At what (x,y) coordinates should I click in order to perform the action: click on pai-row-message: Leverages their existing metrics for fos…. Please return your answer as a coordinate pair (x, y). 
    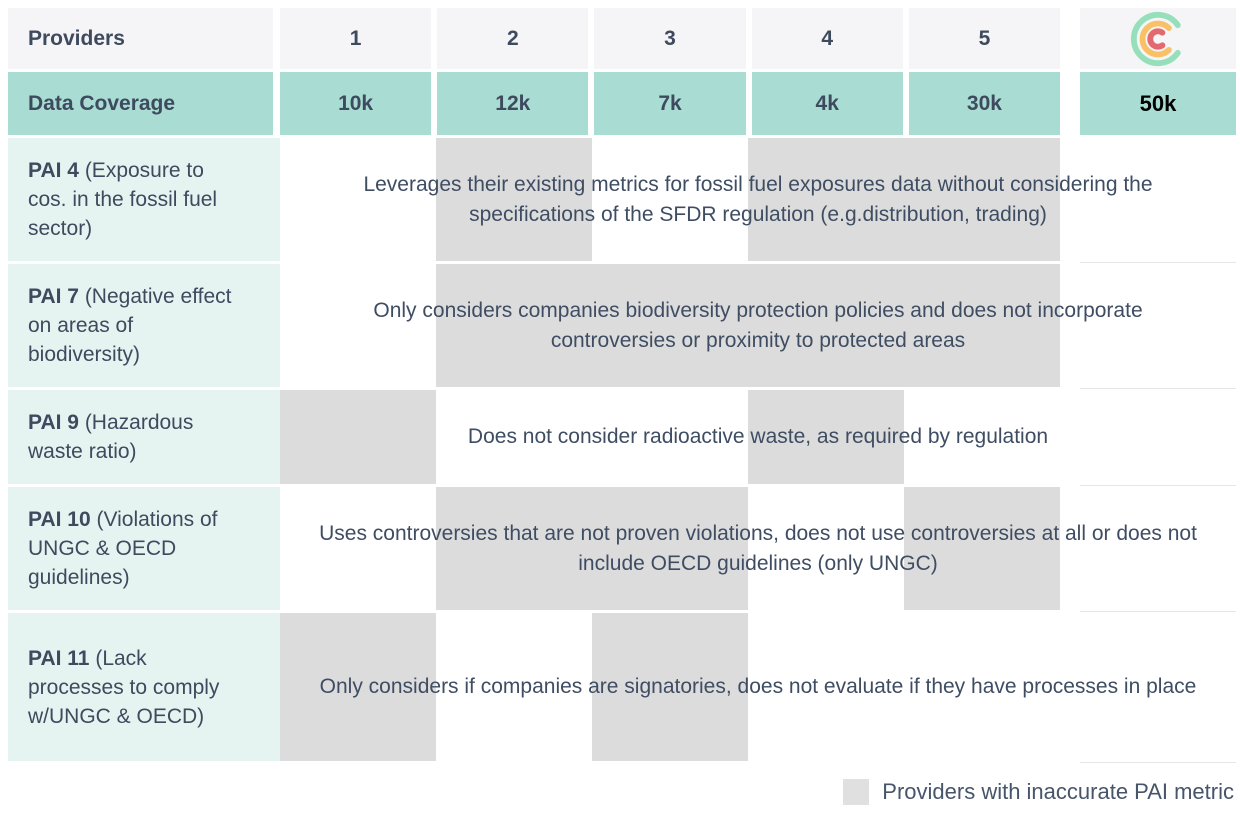
    Looking at the image, I should click on (758, 199).